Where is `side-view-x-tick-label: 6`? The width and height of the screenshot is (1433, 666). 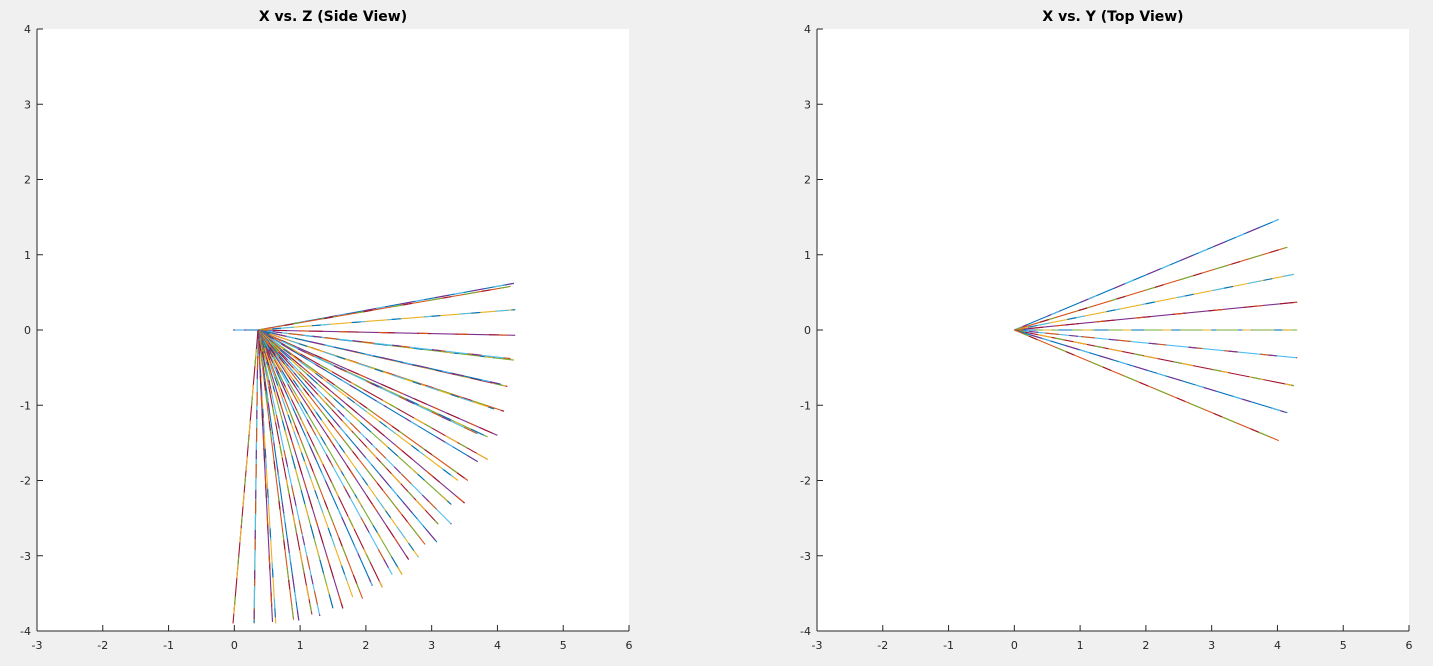
side-view-x-tick-label: 6 is located at coordinates (629, 645).